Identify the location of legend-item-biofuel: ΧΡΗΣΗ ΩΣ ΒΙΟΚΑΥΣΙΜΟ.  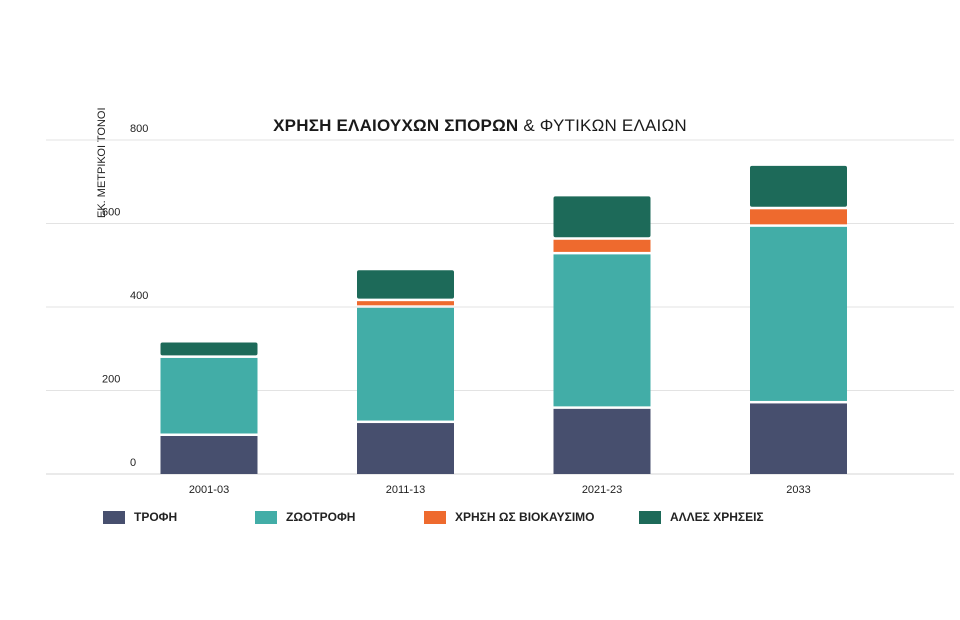
(509, 517).